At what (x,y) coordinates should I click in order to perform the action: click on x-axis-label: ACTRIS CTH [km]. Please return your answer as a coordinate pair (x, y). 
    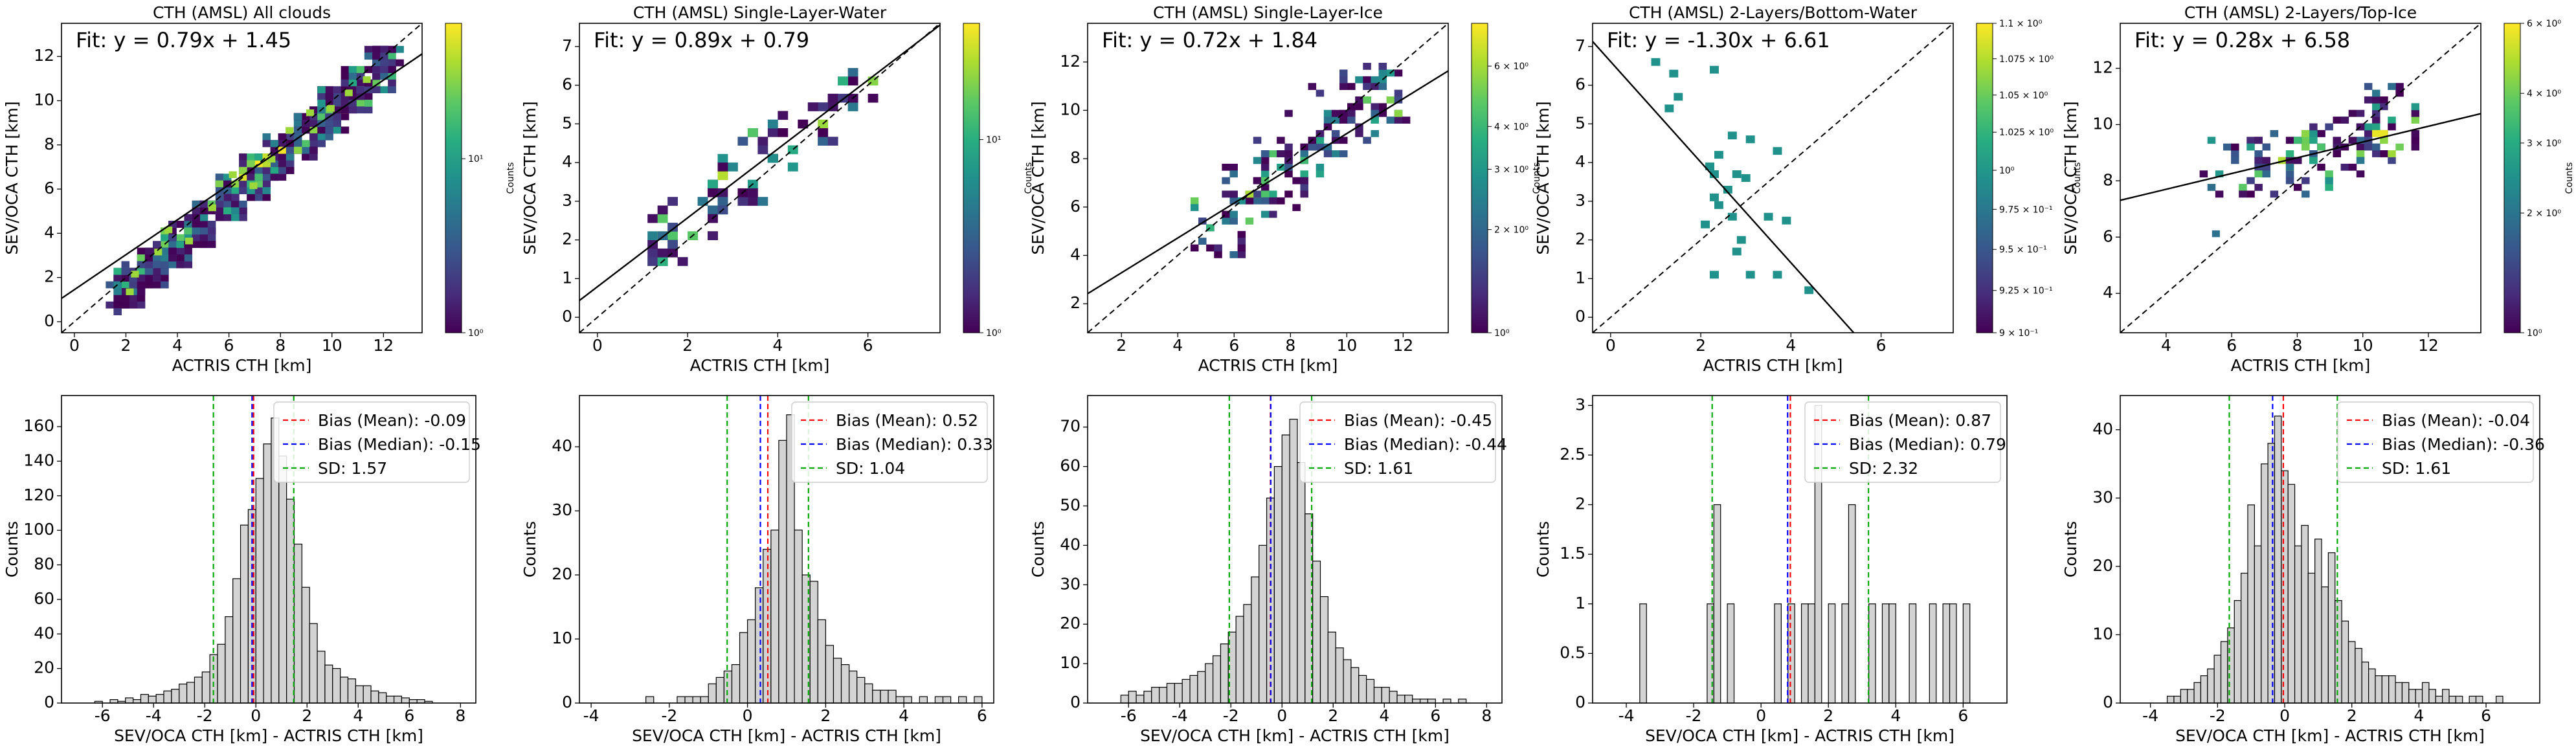
    Looking at the image, I should click on (1773, 365).